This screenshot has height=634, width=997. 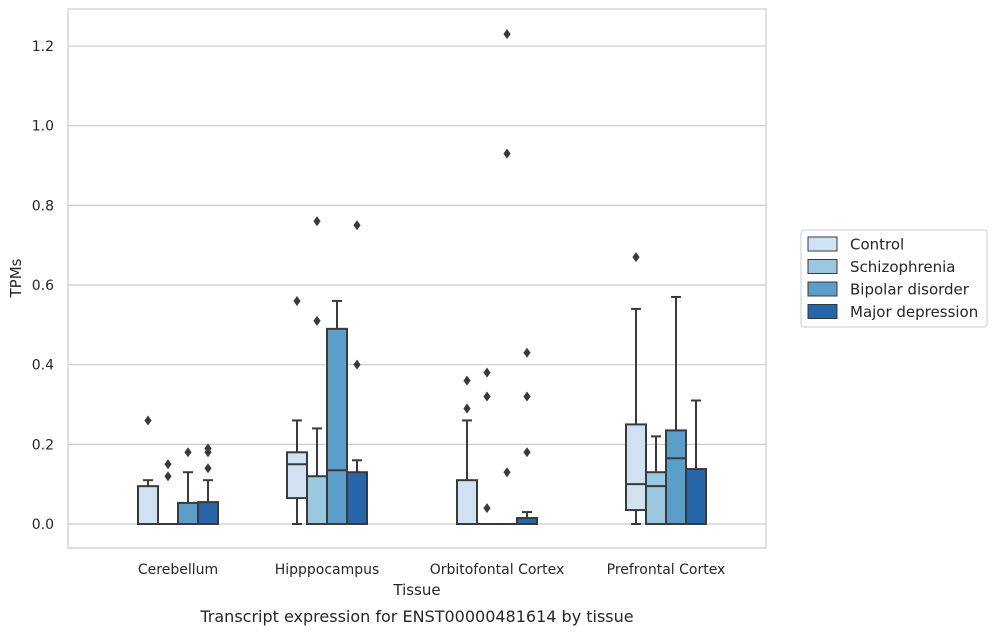 I want to click on x-tick-label: Cerebellum, so click(x=178, y=570).